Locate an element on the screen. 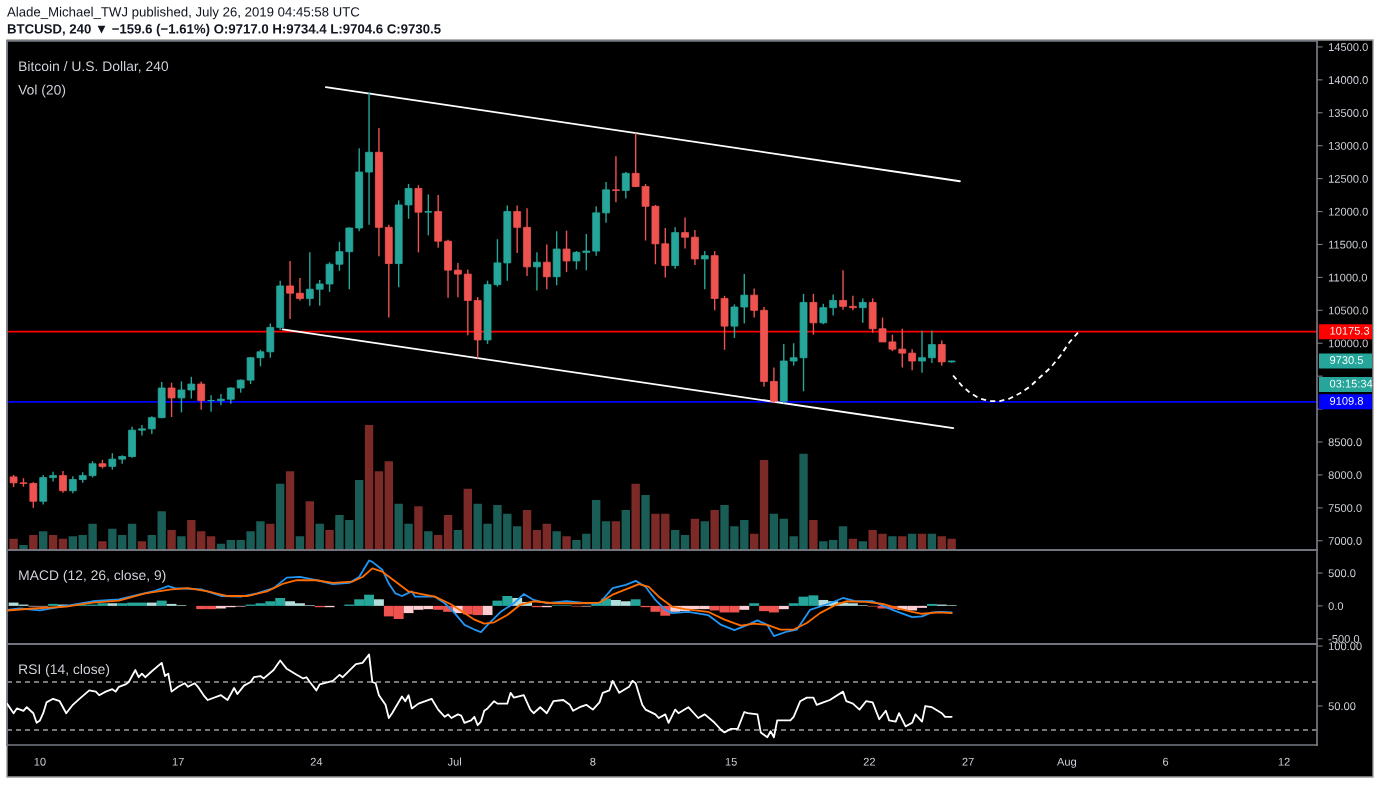  y-tick-label: 8000.0 is located at coordinates (1345, 475).